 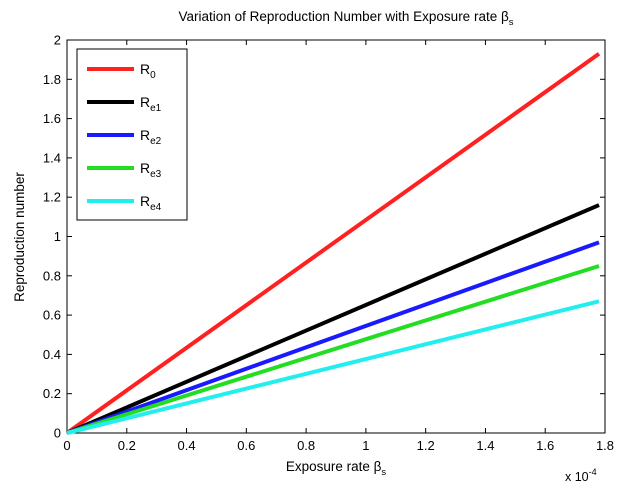 What do you see at coordinates (605, 445) in the screenshot?
I see `x-tick-label: 1.8` at bounding box center [605, 445].